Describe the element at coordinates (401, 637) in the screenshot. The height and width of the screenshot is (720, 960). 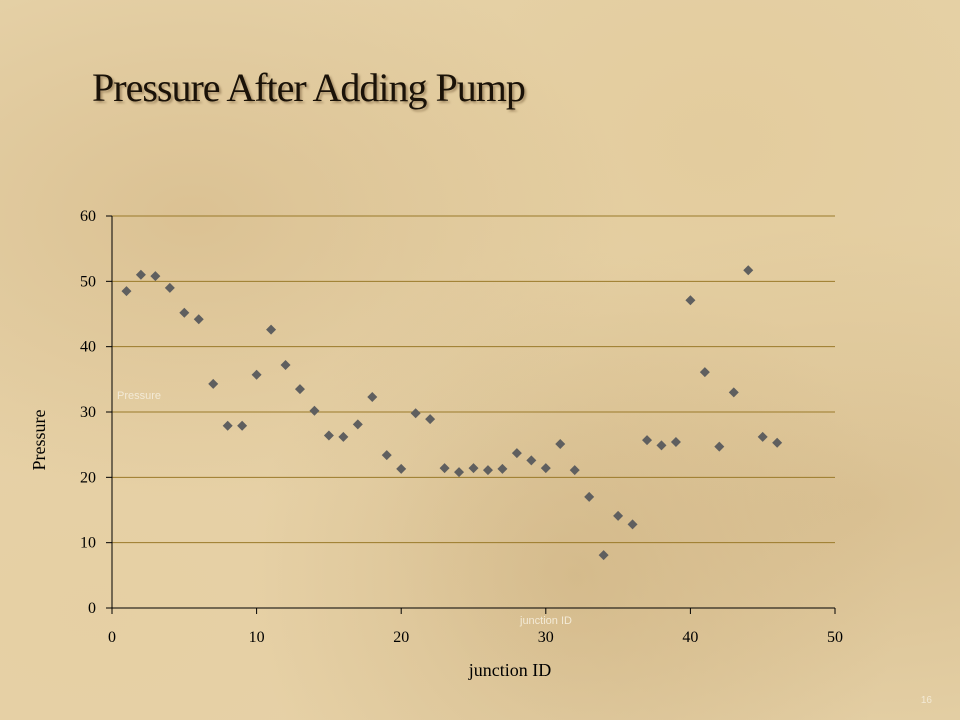
I see `x-tick-label: 20` at that location.